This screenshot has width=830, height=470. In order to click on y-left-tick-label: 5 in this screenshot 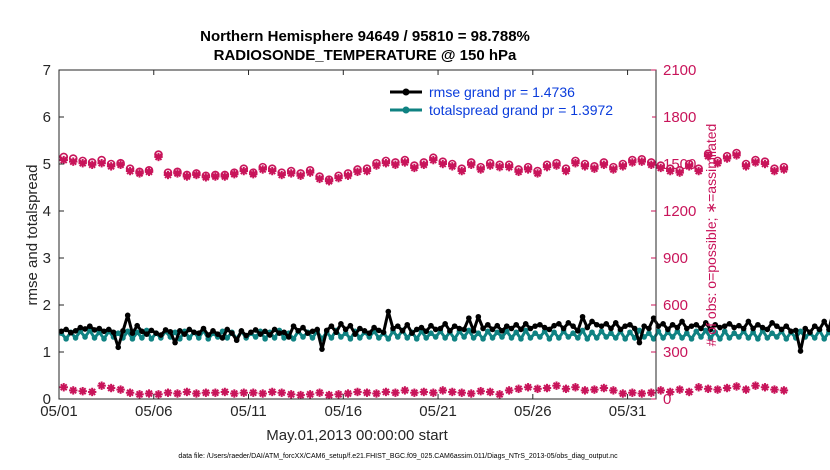, I will do `click(47, 164)`.